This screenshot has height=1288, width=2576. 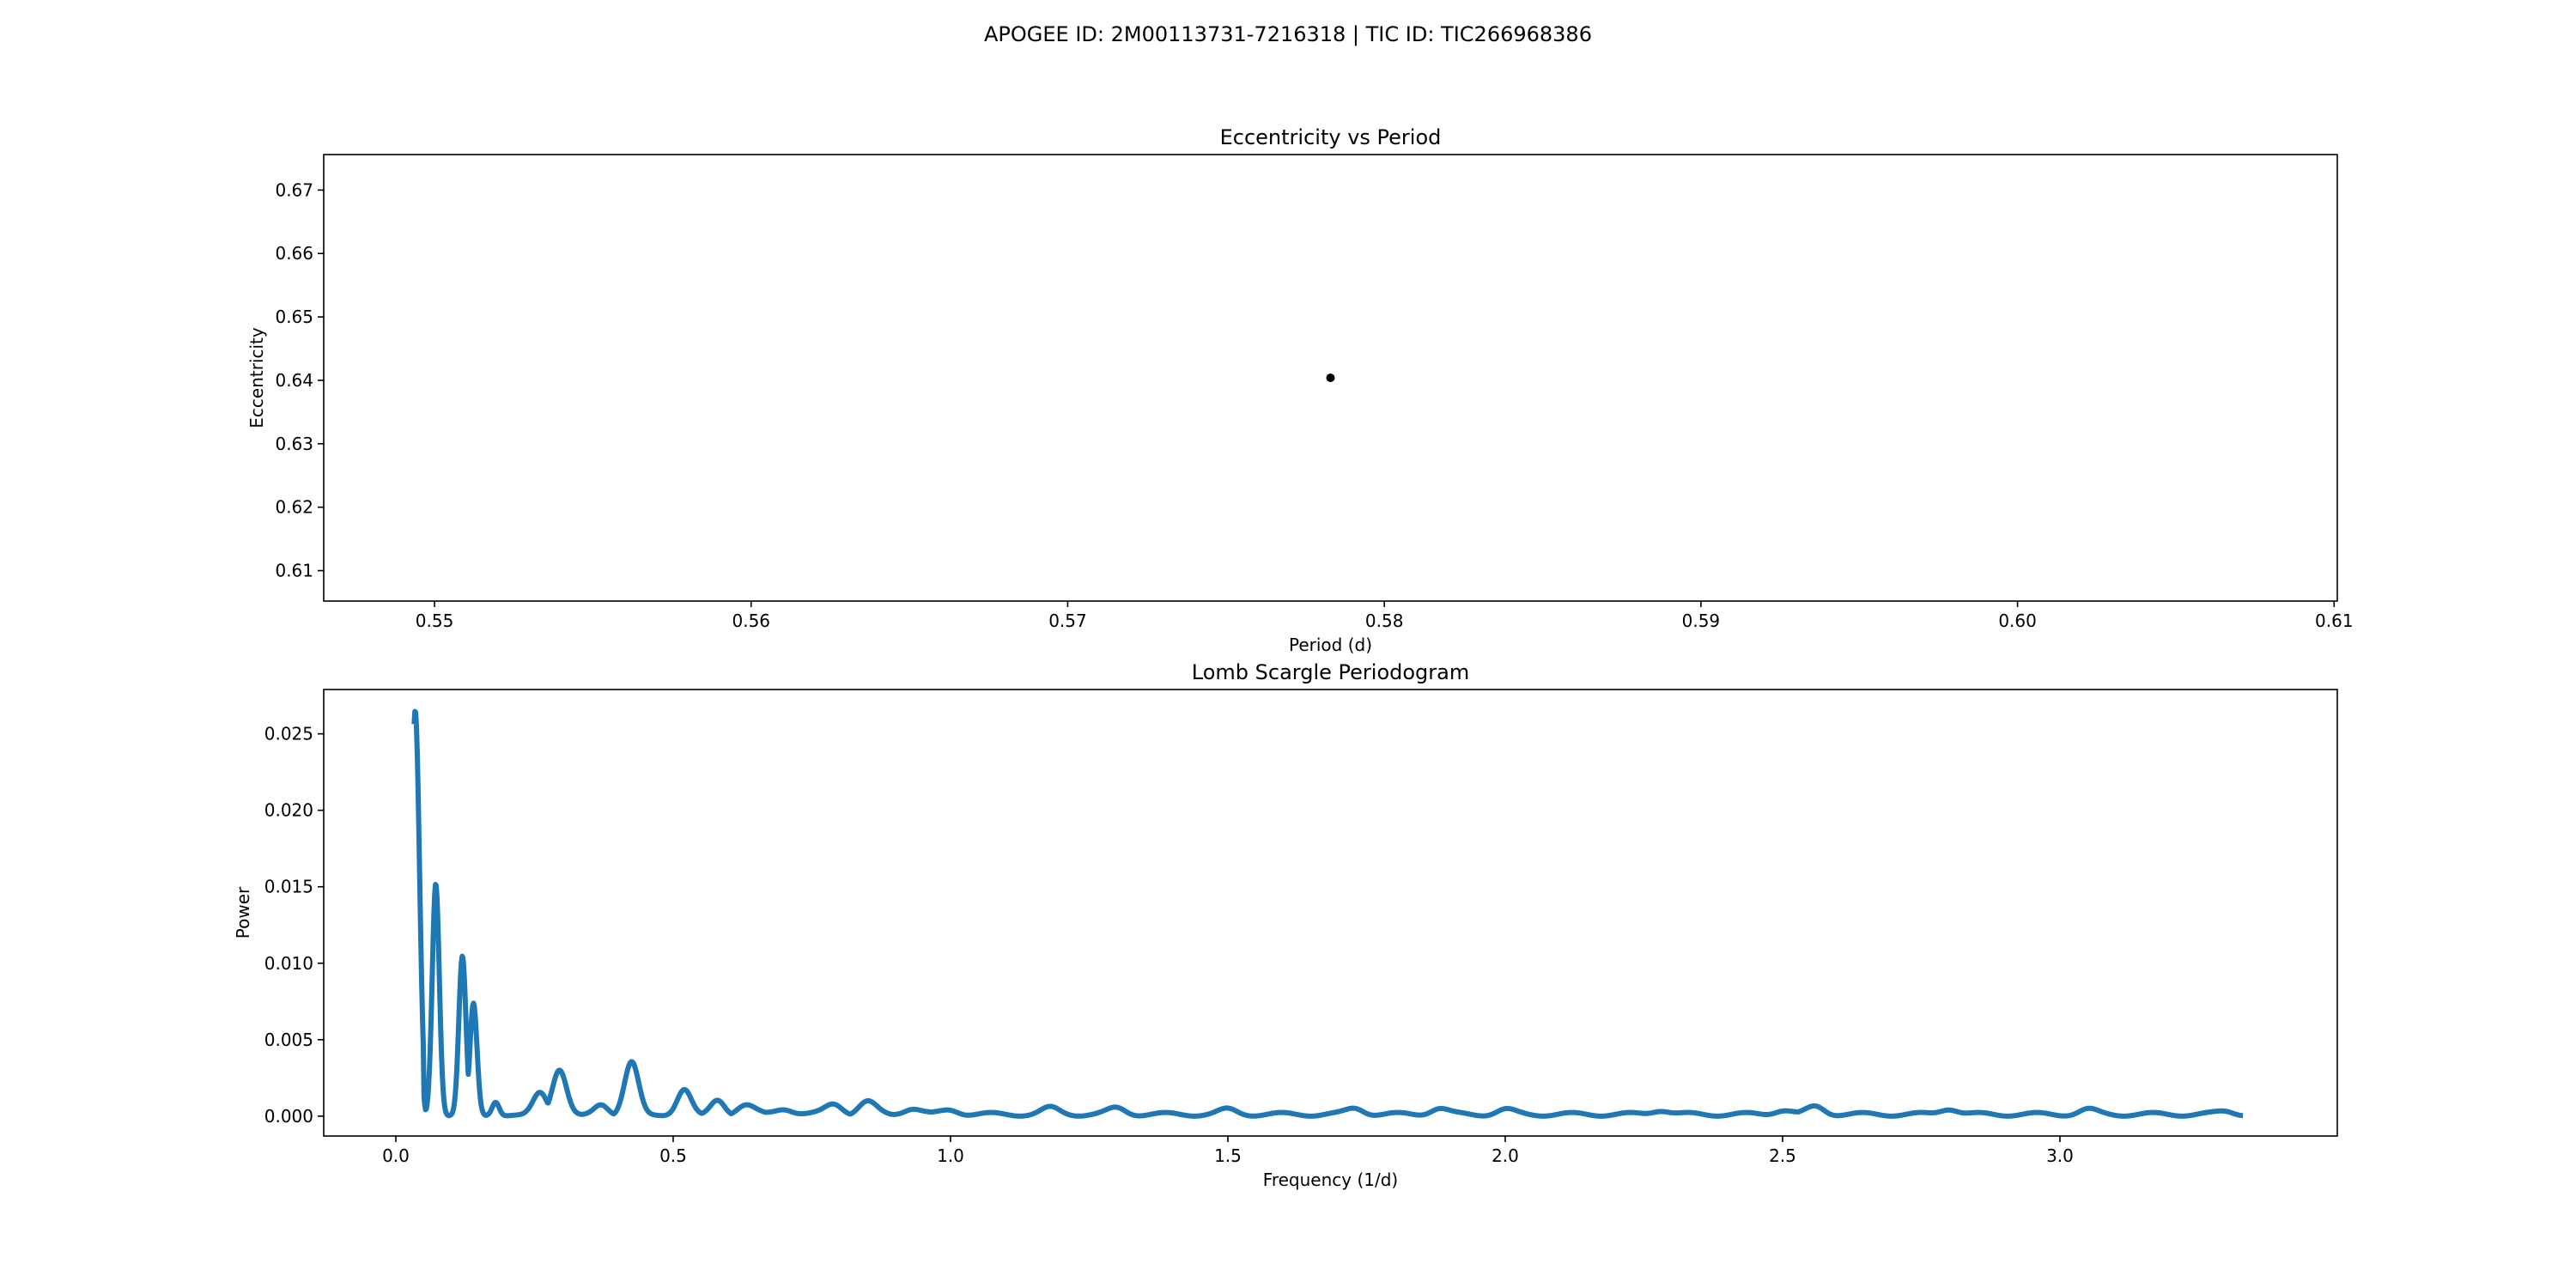 I want to click on x-tick-label: 2.0, so click(x=1506, y=1155).